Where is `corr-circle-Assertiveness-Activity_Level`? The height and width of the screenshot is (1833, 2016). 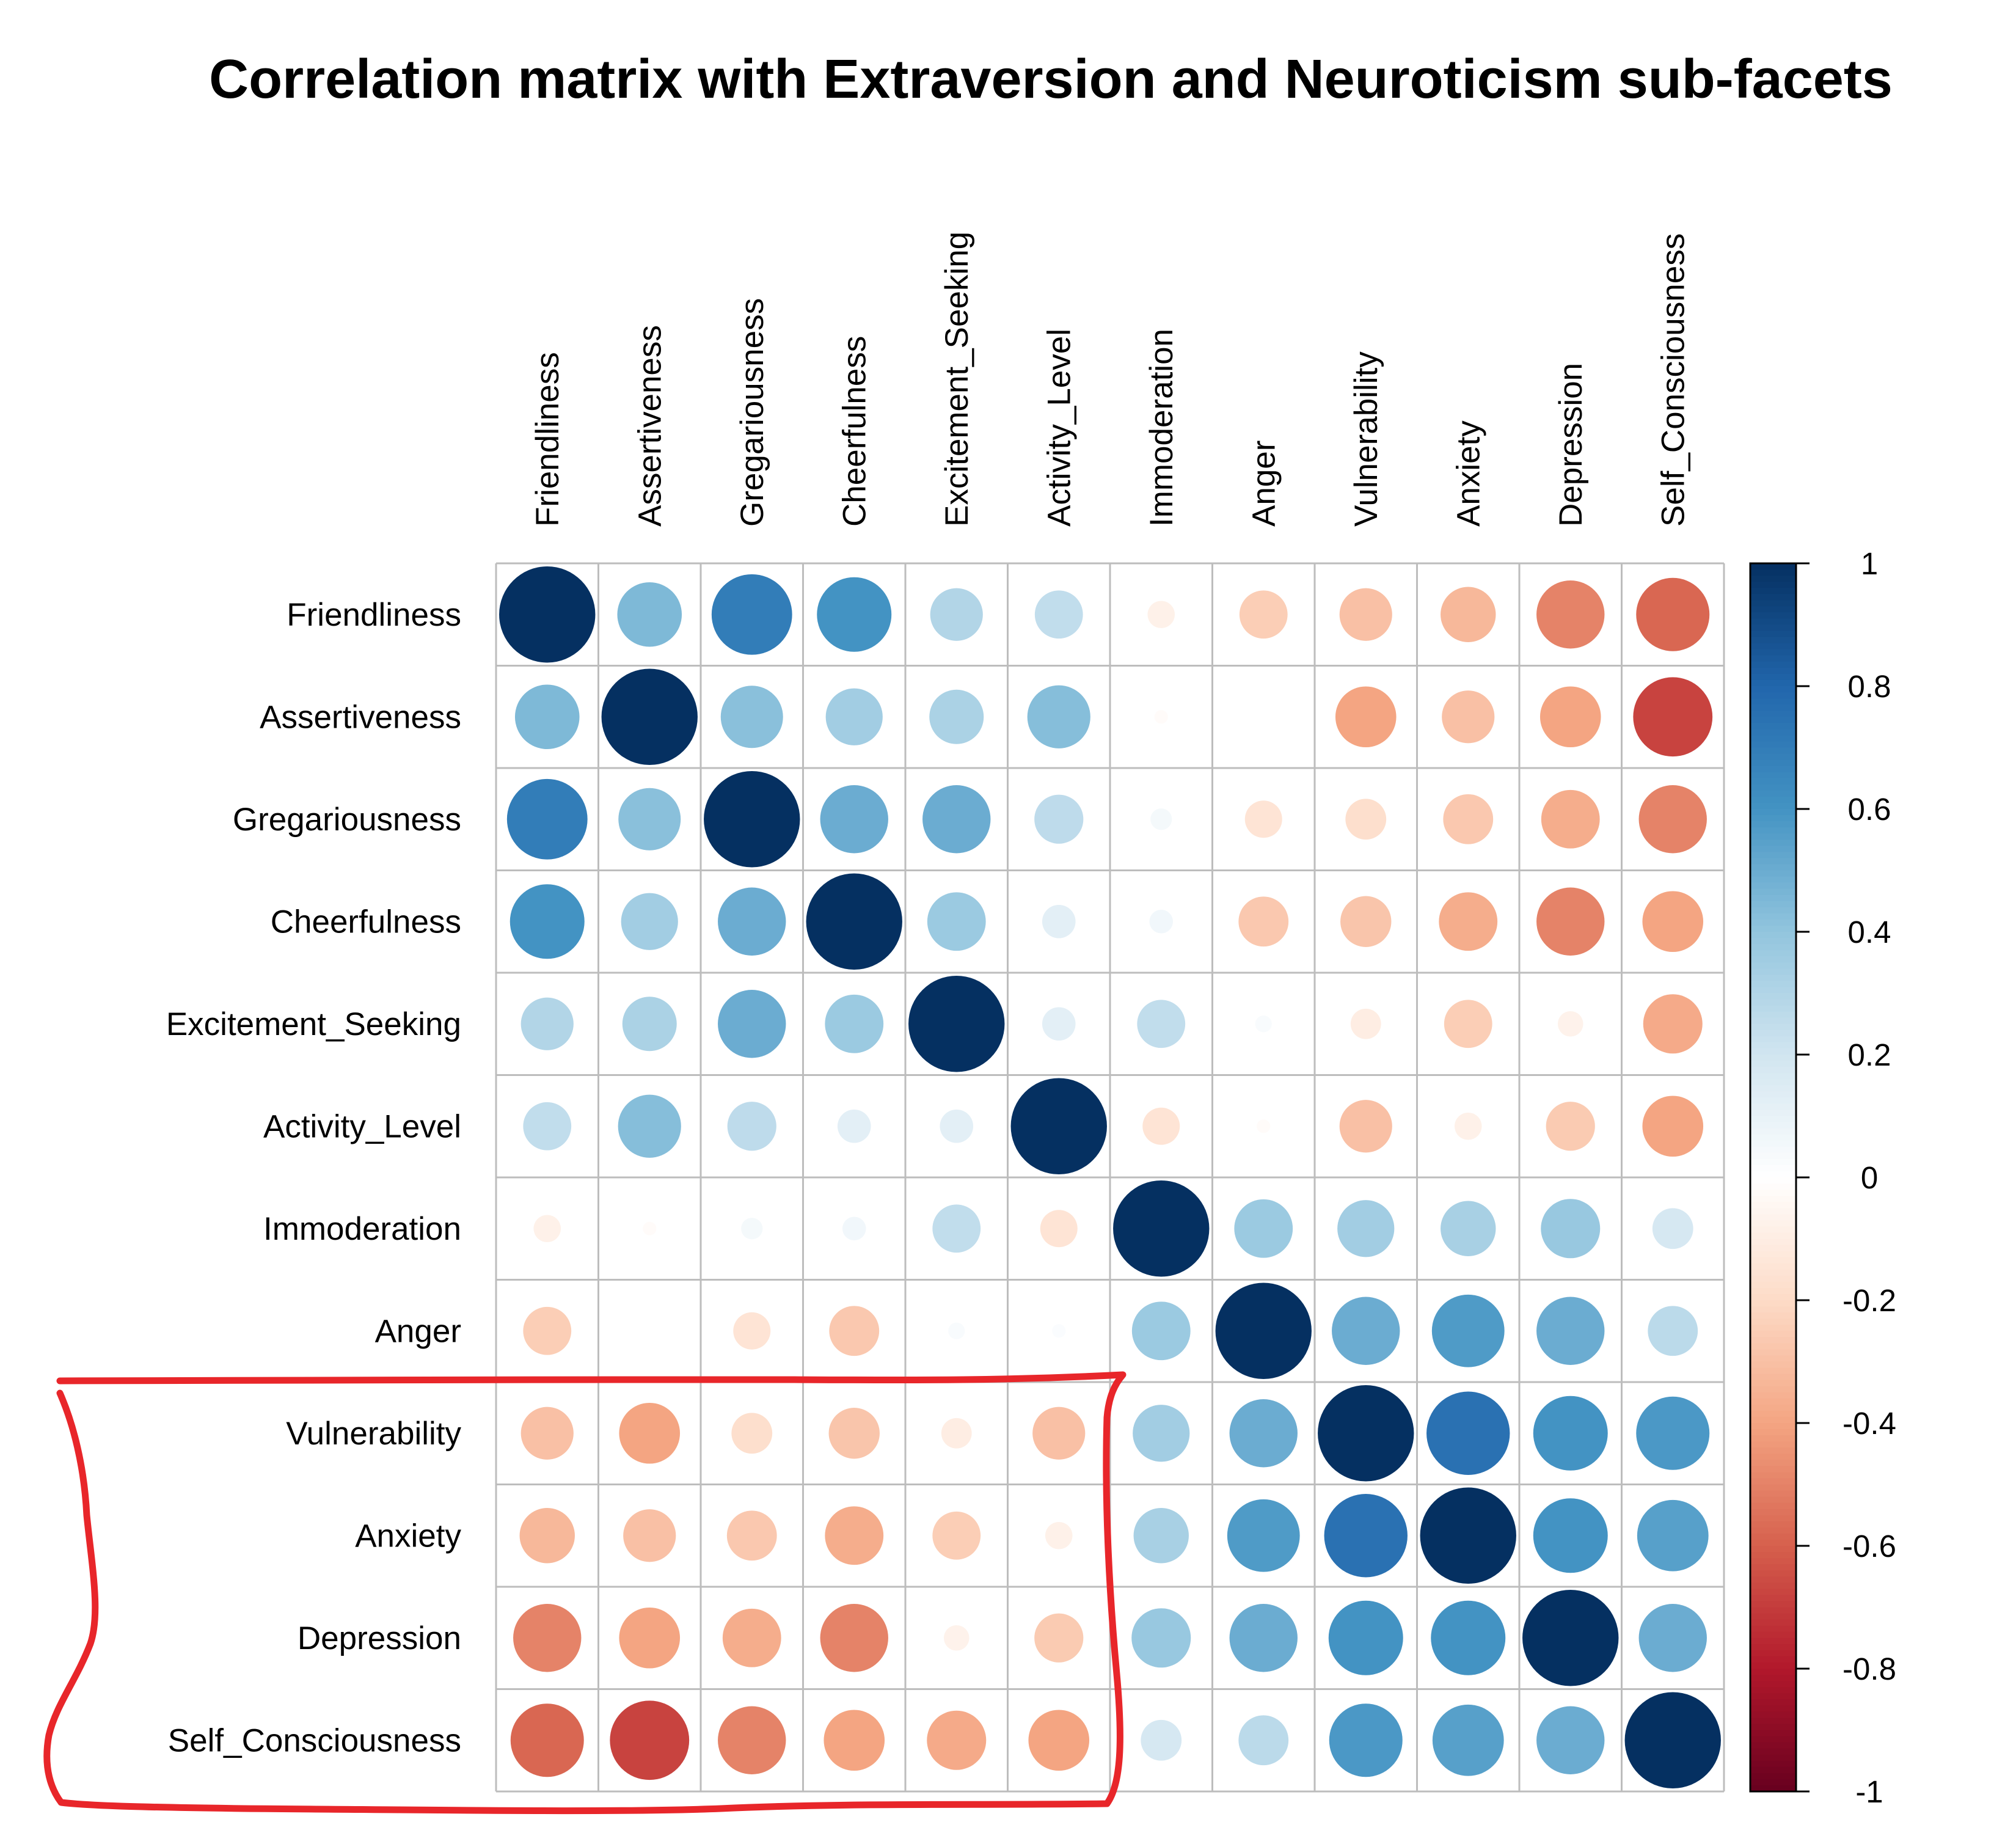 corr-circle-Assertiveness-Activity_Level is located at coordinates (1058, 716).